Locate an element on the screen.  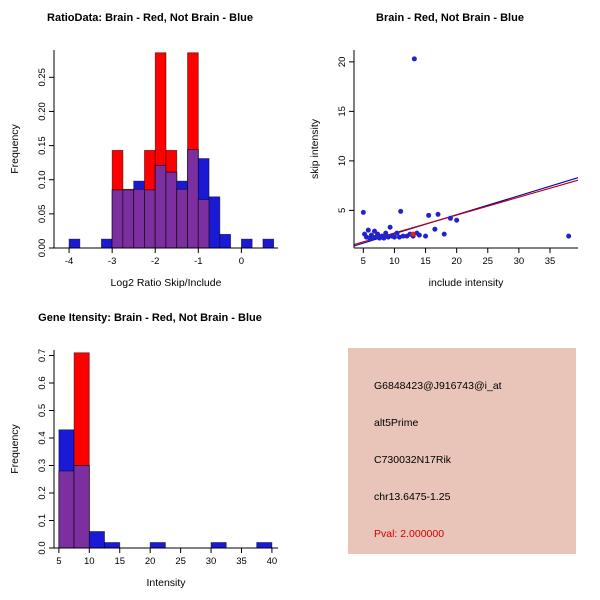
svg-text: 0 is located at coordinates (241, 261).